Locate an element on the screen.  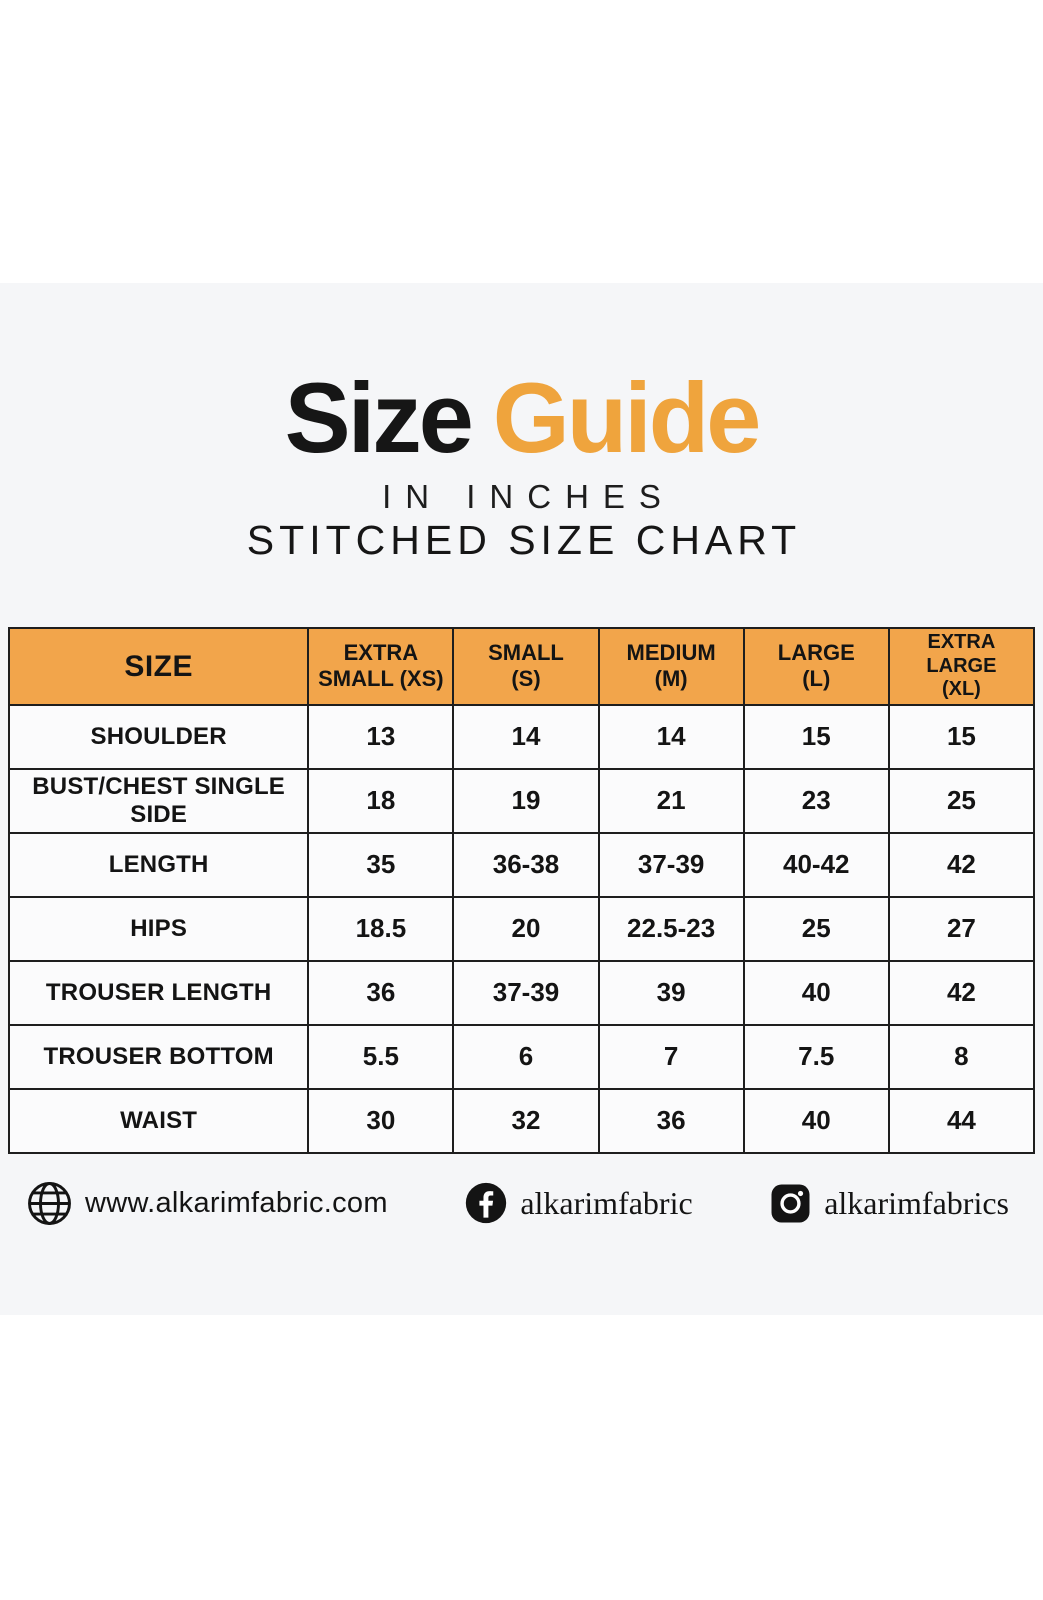
row-label: HIPS is located at coordinates (158, 928).